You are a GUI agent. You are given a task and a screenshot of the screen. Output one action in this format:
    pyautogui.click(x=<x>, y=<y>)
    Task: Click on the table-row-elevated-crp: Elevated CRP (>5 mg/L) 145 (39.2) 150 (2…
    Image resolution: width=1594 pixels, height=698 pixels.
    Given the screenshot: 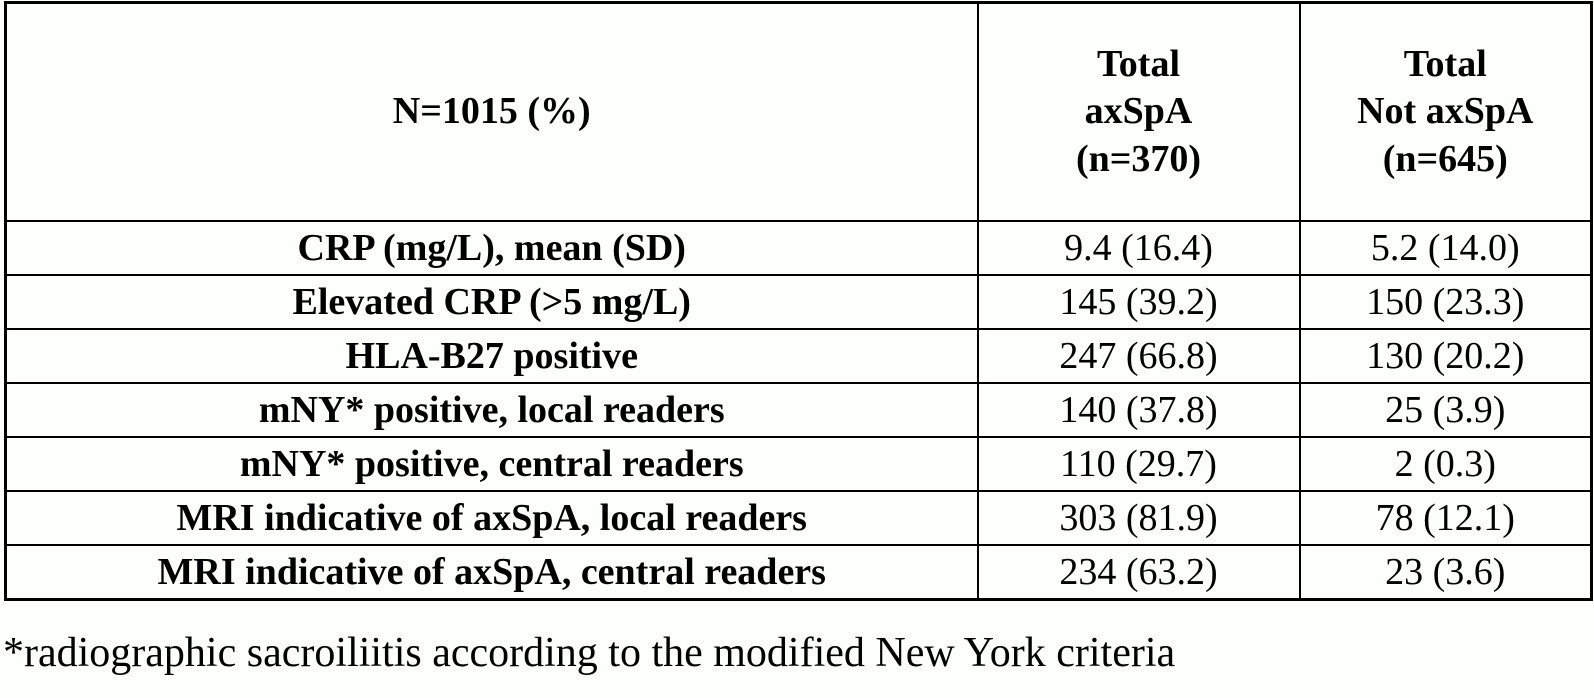 What is the action you would take?
    pyautogui.click(x=798, y=302)
    